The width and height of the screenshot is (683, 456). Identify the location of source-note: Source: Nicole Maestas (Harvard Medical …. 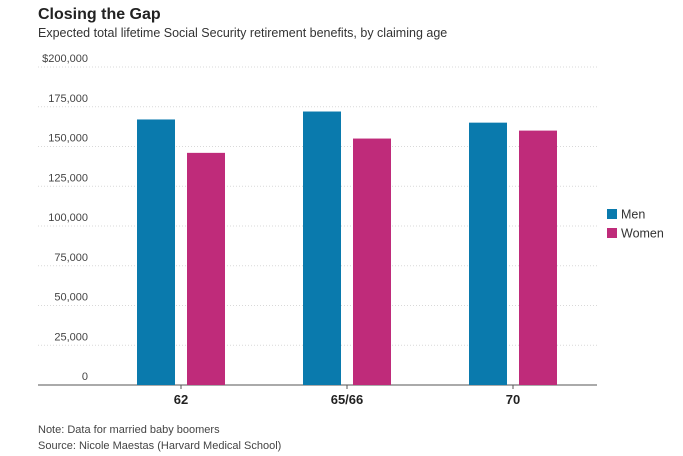
(160, 446).